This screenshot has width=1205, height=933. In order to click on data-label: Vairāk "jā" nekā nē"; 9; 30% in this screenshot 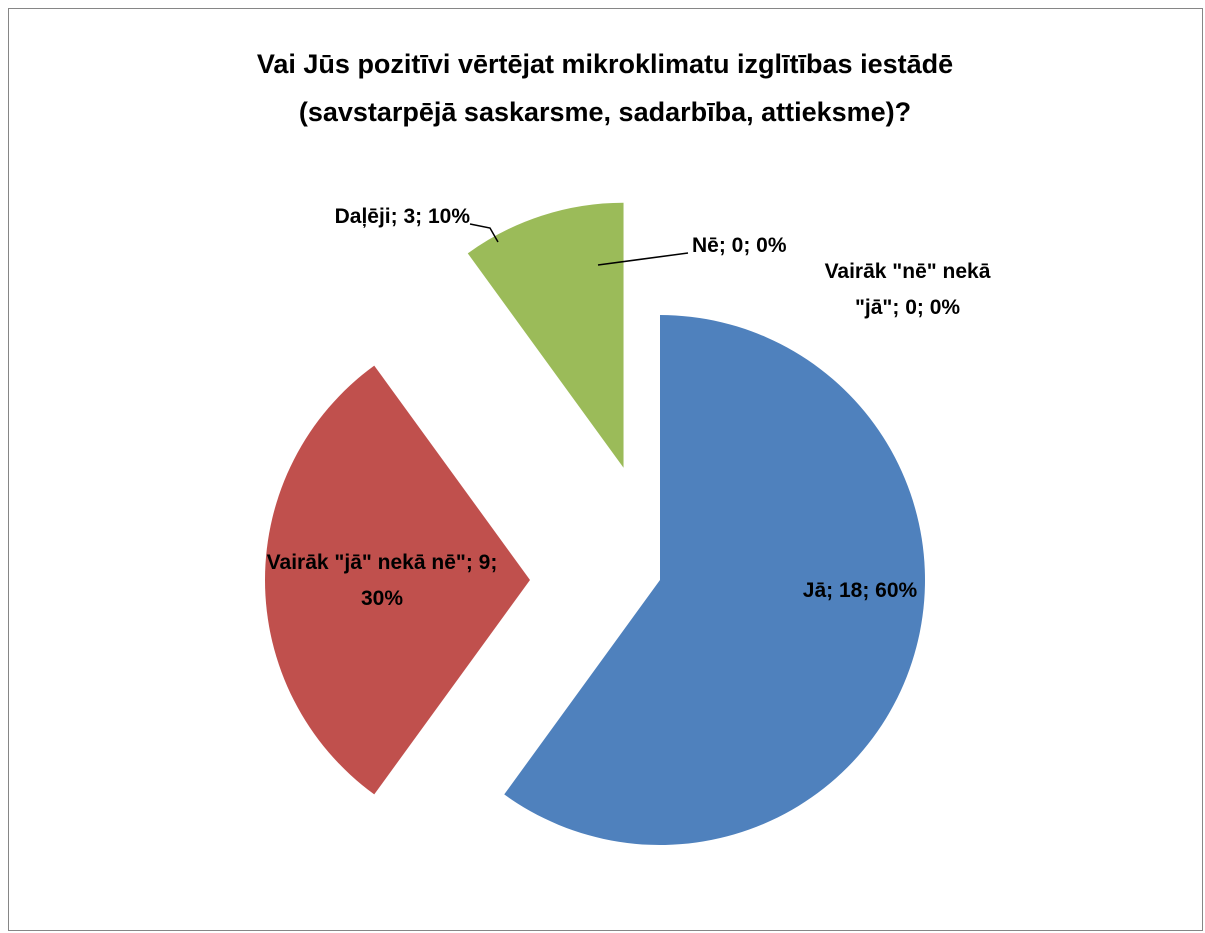, I will do `click(382, 580)`.